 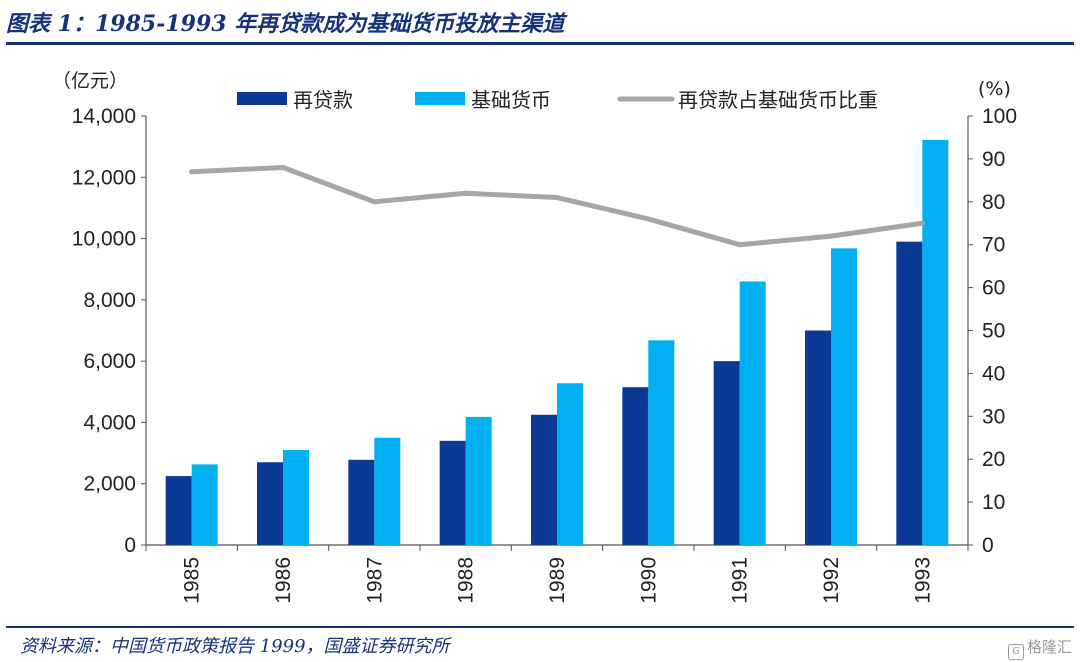 What do you see at coordinates (90, 81) in the screenshot?
I see `left-axis-unit: （亿元）` at bounding box center [90, 81].